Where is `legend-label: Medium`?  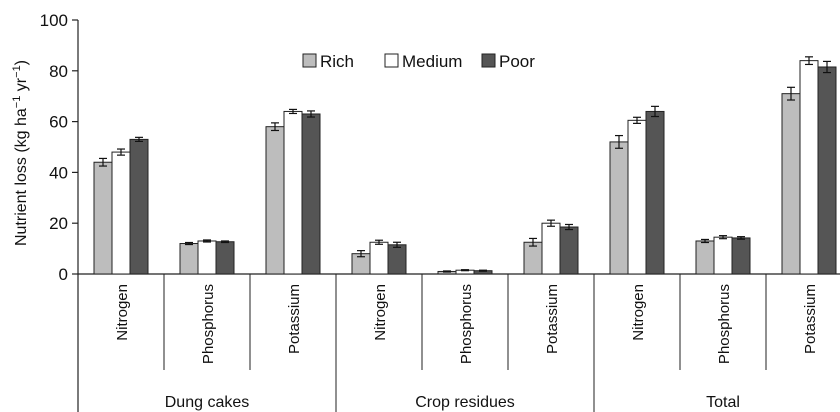
legend-label: Medium is located at coordinates (432, 61).